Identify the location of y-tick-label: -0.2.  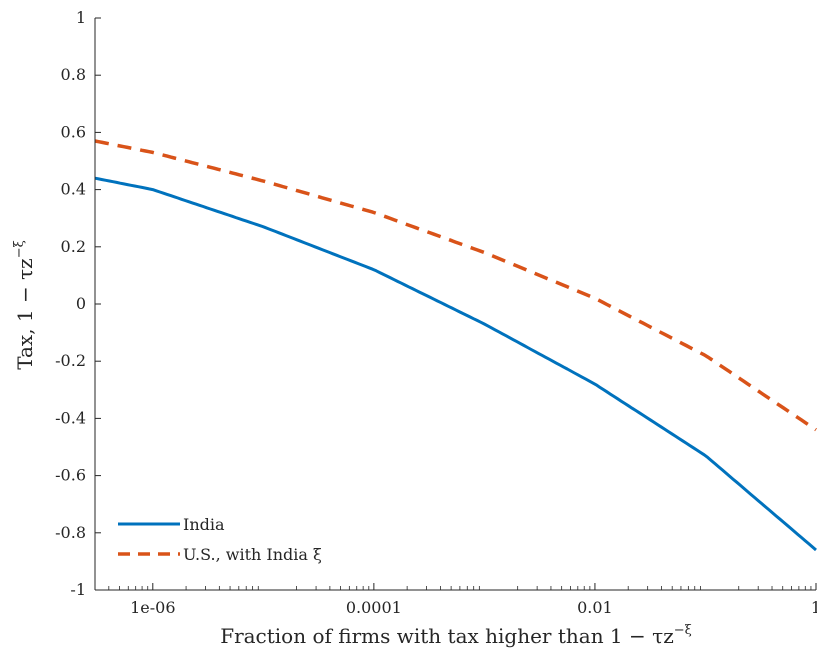
(70, 360).